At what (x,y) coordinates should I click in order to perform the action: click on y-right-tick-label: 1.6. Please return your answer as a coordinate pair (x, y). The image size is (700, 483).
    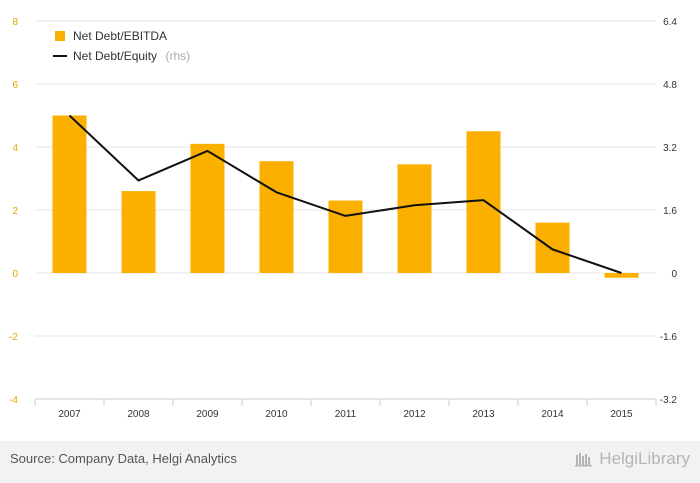
    Looking at the image, I should click on (670, 211).